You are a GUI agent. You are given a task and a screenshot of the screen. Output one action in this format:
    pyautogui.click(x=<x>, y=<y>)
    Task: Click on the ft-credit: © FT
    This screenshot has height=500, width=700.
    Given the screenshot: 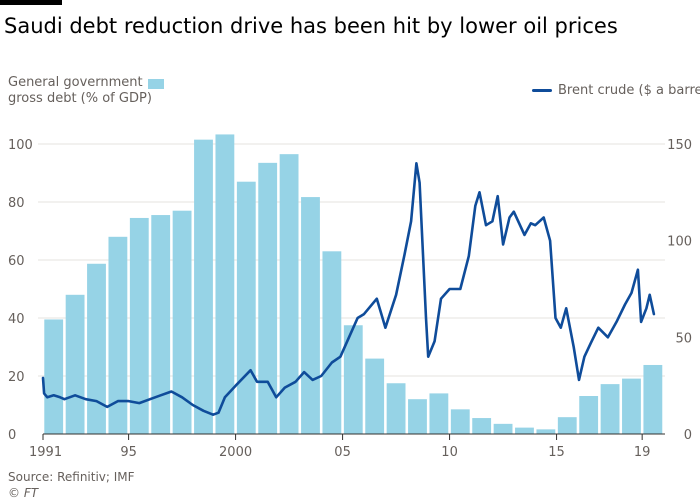 What is the action you would take?
    pyautogui.click(x=23, y=493)
    